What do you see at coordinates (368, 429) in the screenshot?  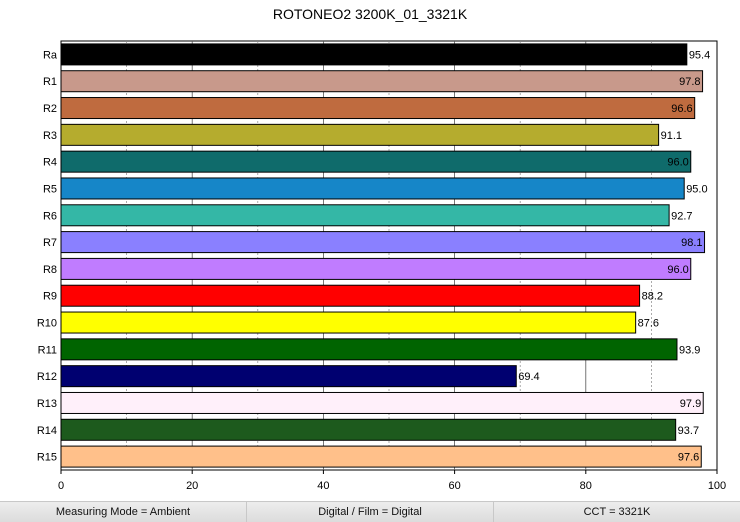 I see `bar-r14` at bounding box center [368, 429].